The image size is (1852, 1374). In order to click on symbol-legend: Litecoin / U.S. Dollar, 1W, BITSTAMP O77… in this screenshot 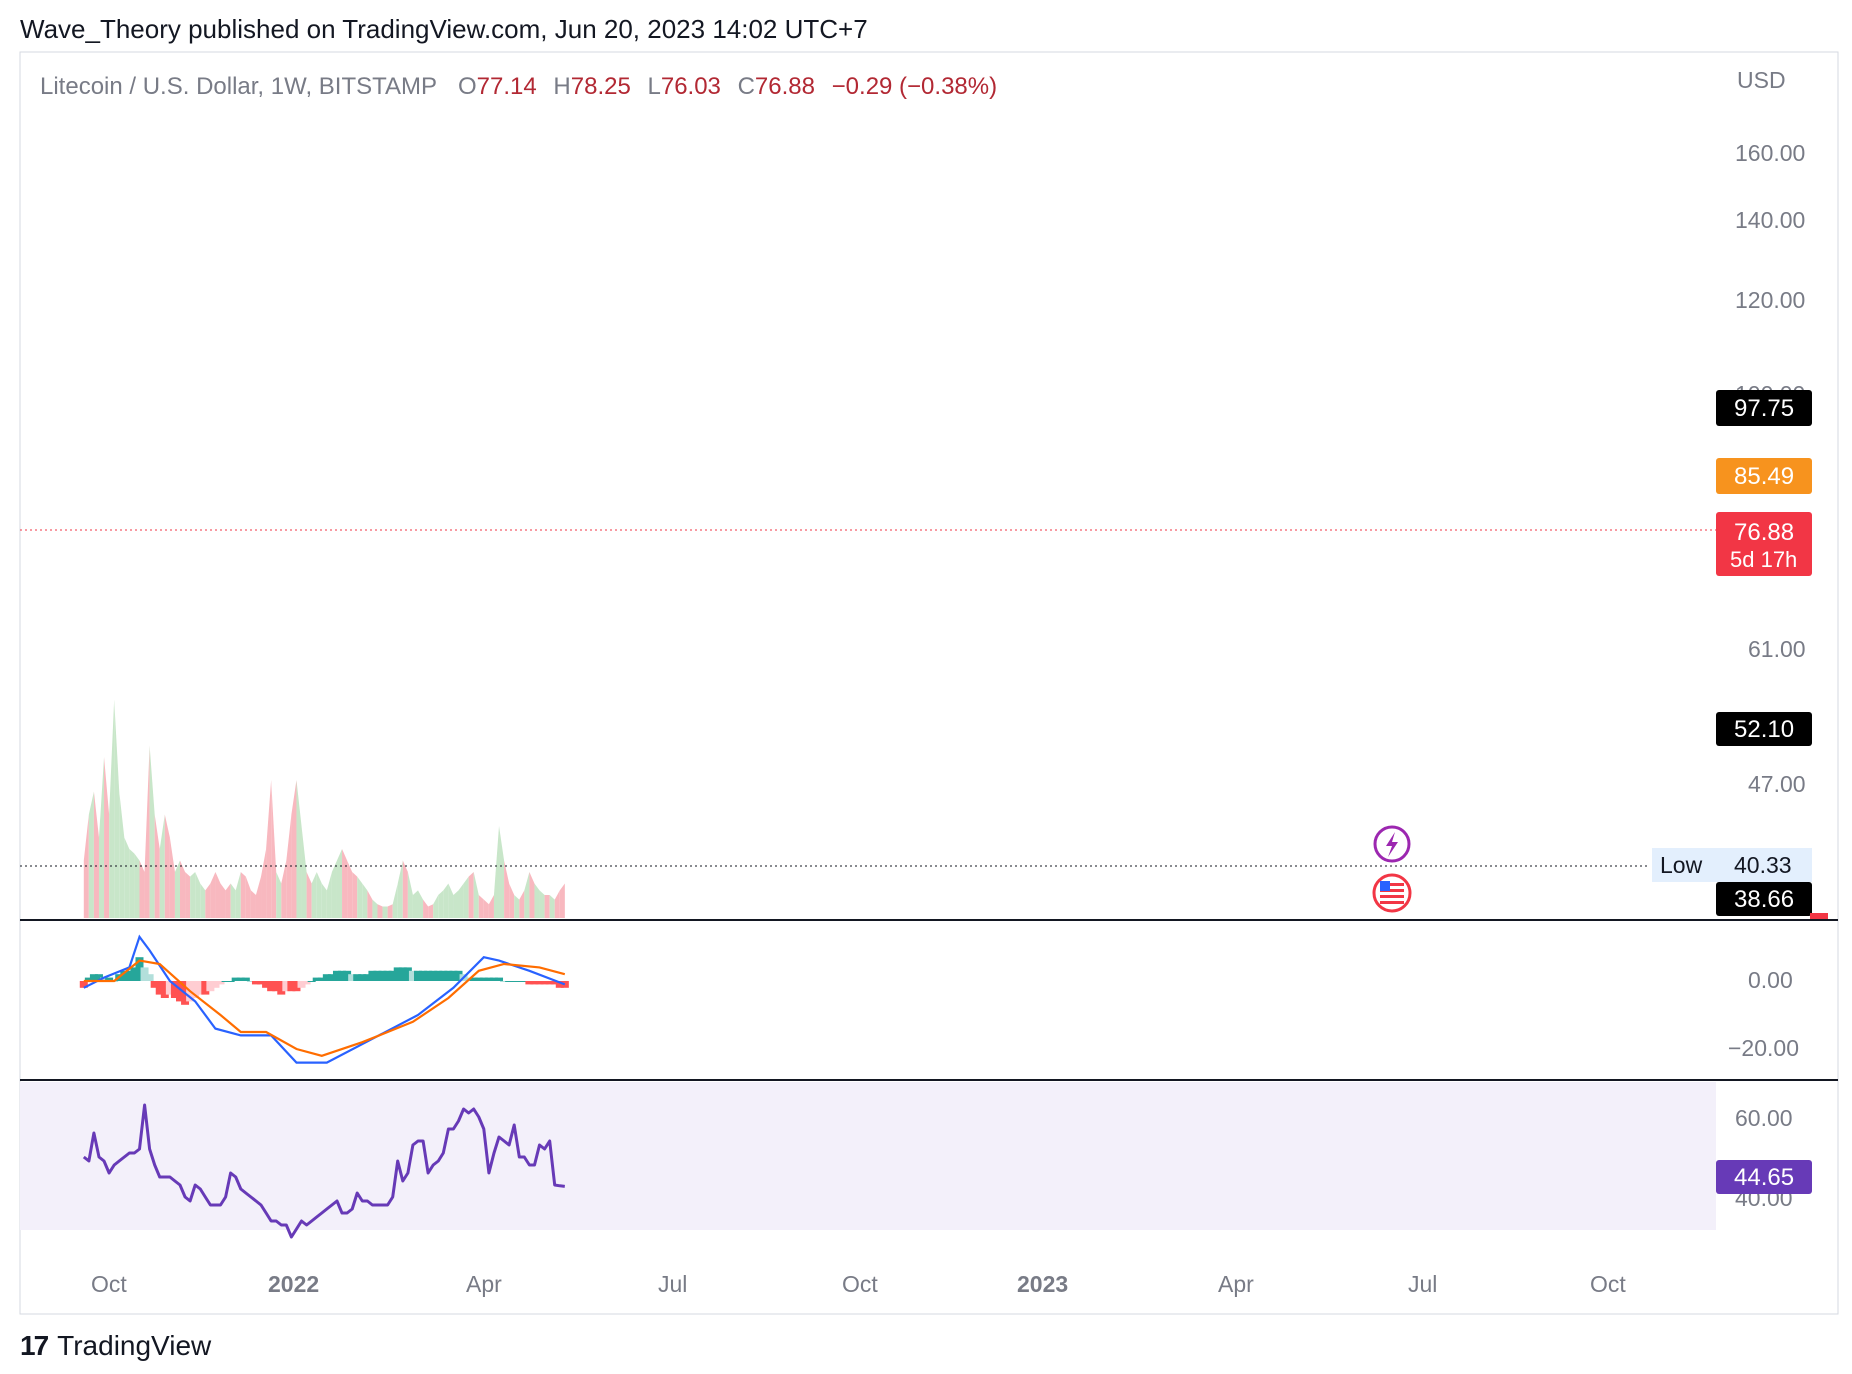, I will do `click(518, 86)`.